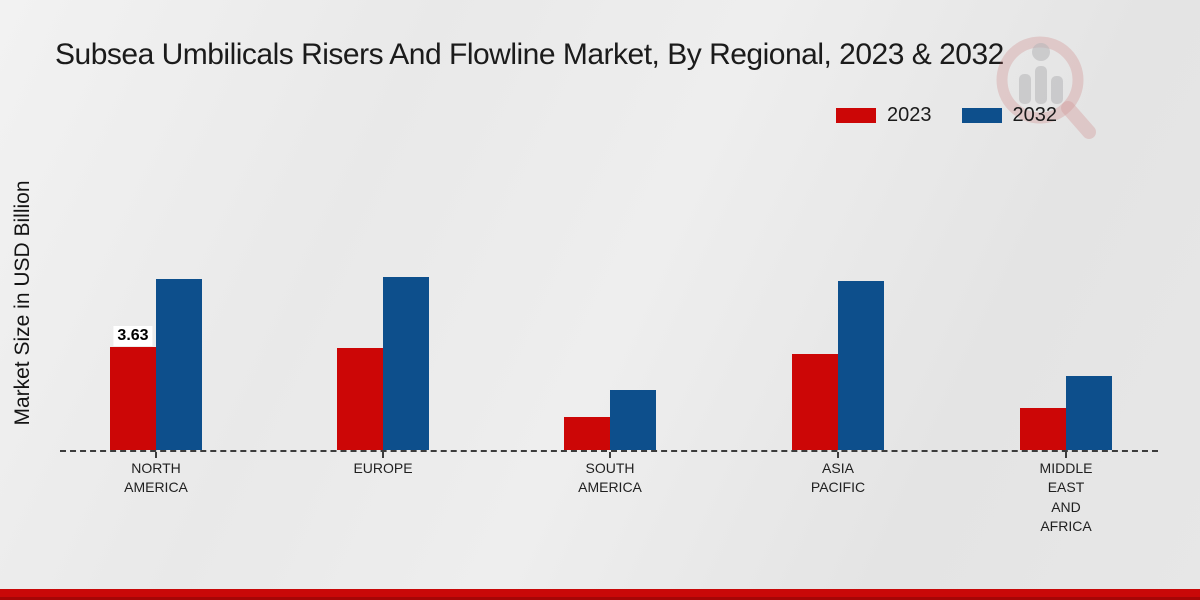 The height and width of the screenshot is (600, 1200). What do you see at coordinates (133, 336) in the screenshot?
I see `bar-value-label: 3.63` at bounding box center [133, 336].